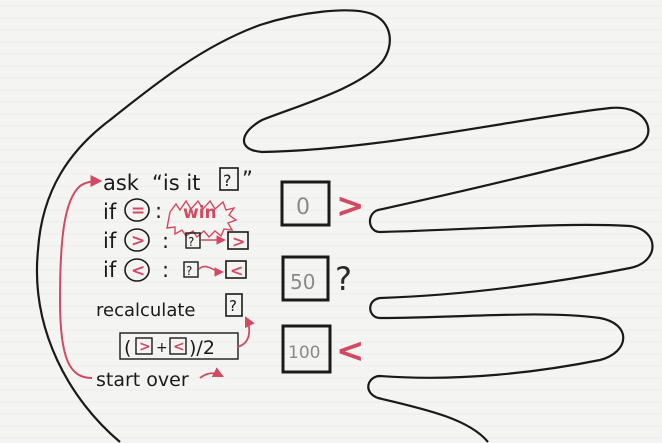  I want to click on win-burst-icon, so click(202, 219).